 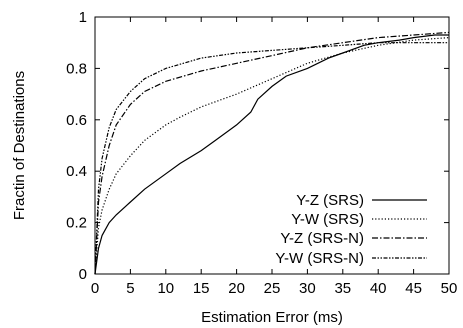 I want to click on y-tick-label: 1, so click(x=83, y=17).